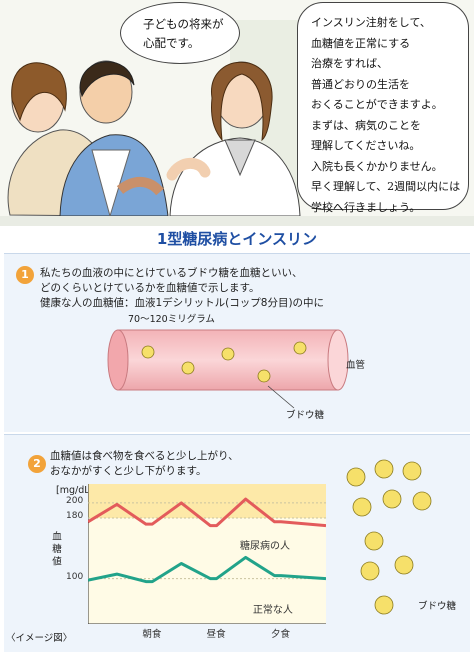 The height and width of the screenshot is (652, 474). Describe the element at coordinates (360, 84) in the screenshot. I see `doctor-speech-line: 普通どおりの生活を` at that location.